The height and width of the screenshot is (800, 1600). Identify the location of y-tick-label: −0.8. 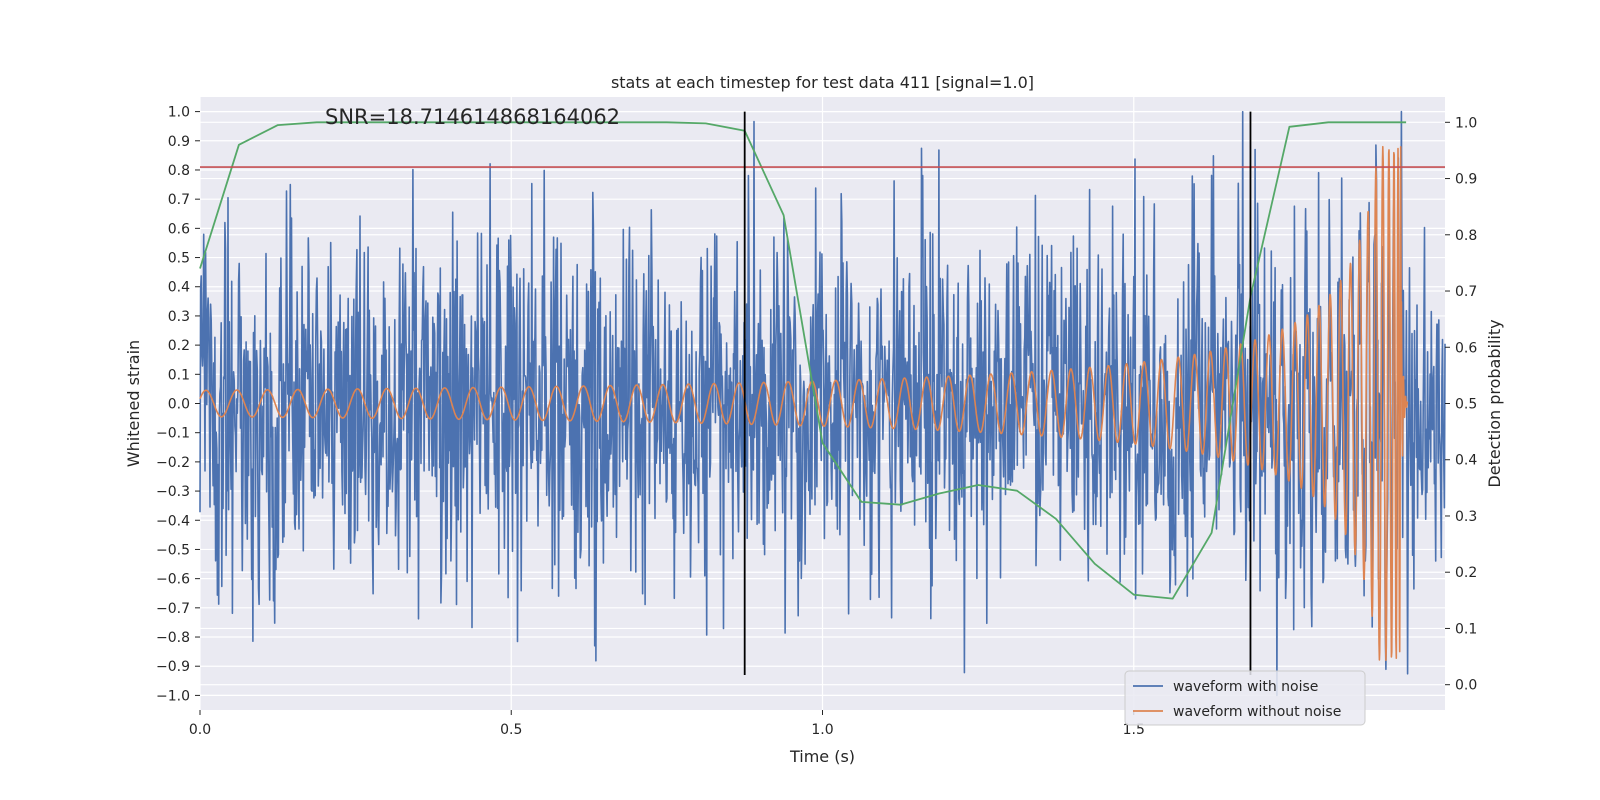
(173, 638).